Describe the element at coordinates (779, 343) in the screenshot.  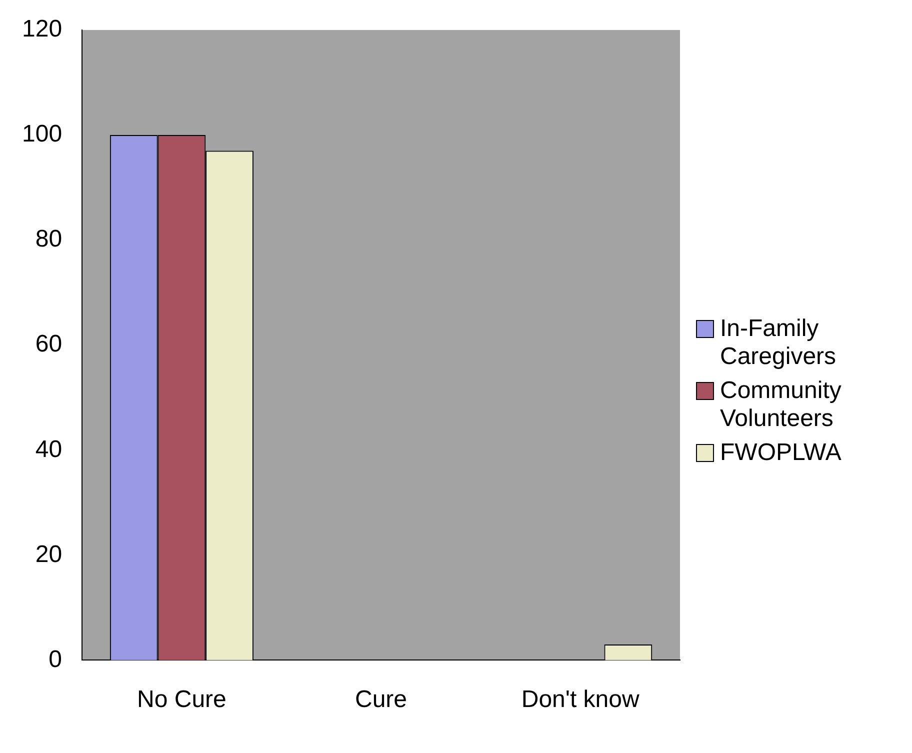
I see `legend-label: In-Family Caregivers` at that location.